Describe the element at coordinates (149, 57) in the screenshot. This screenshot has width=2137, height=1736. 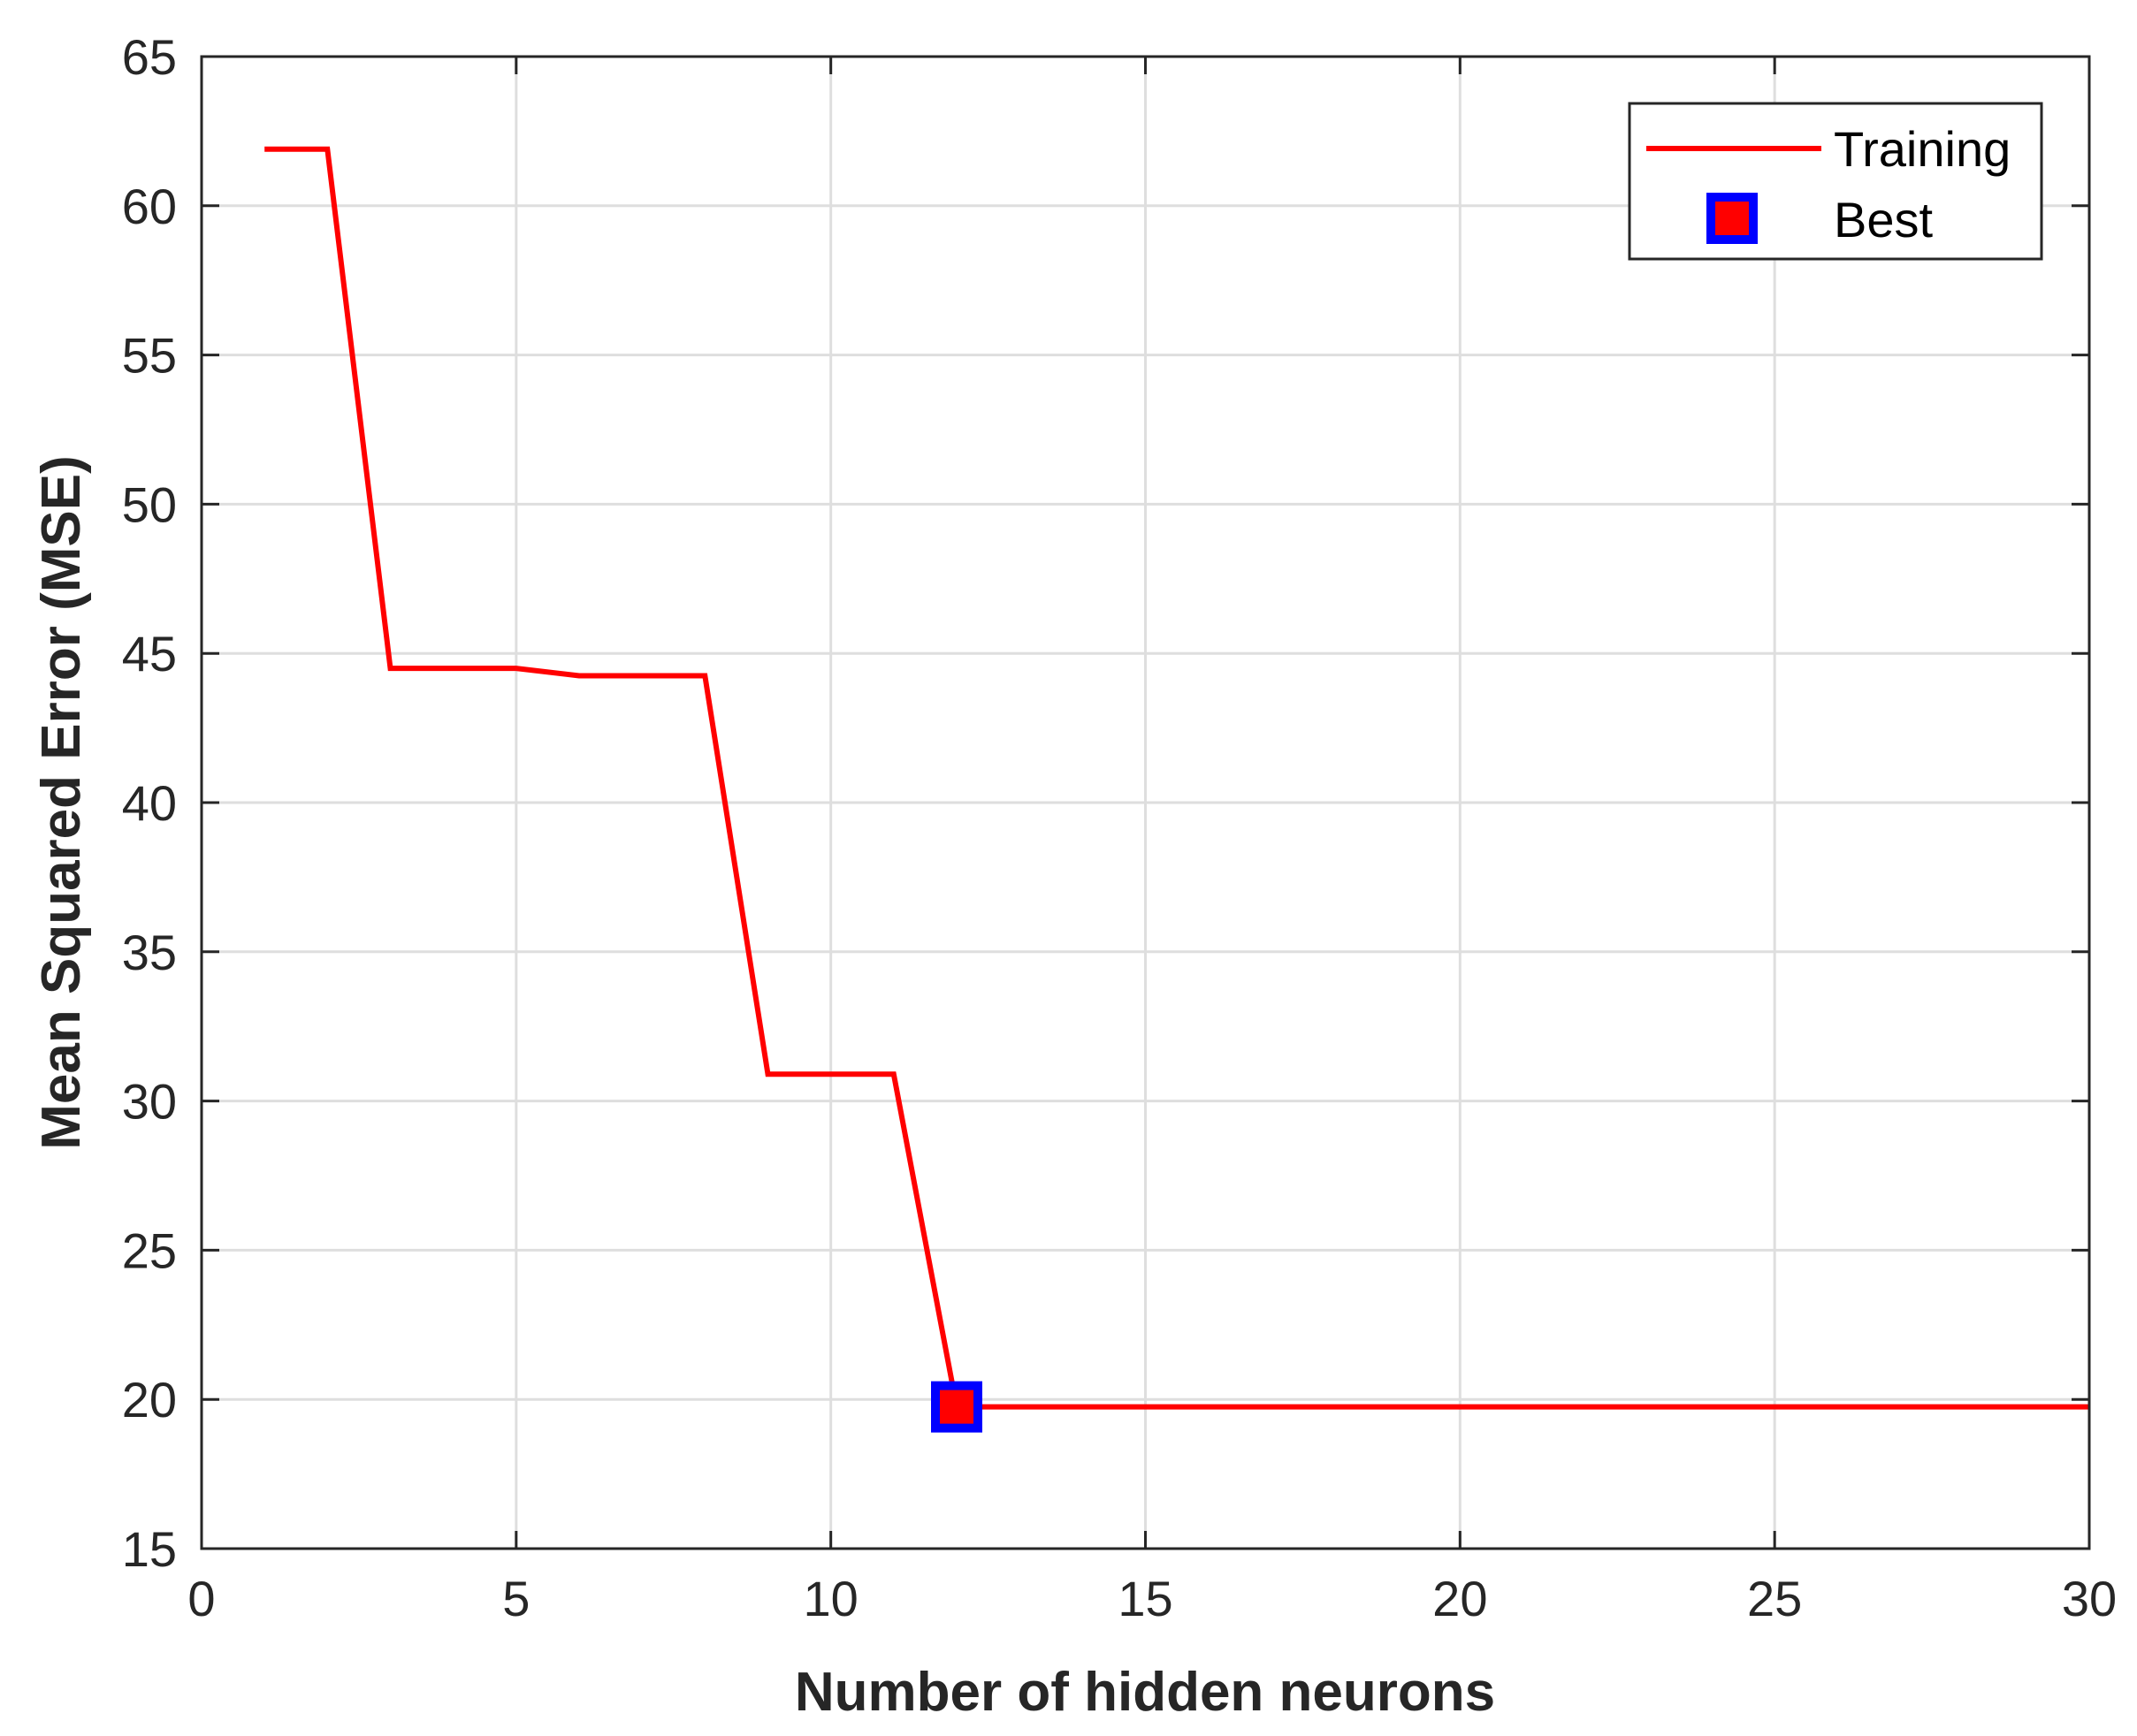
I see `y-tick-label: 65` at that location.